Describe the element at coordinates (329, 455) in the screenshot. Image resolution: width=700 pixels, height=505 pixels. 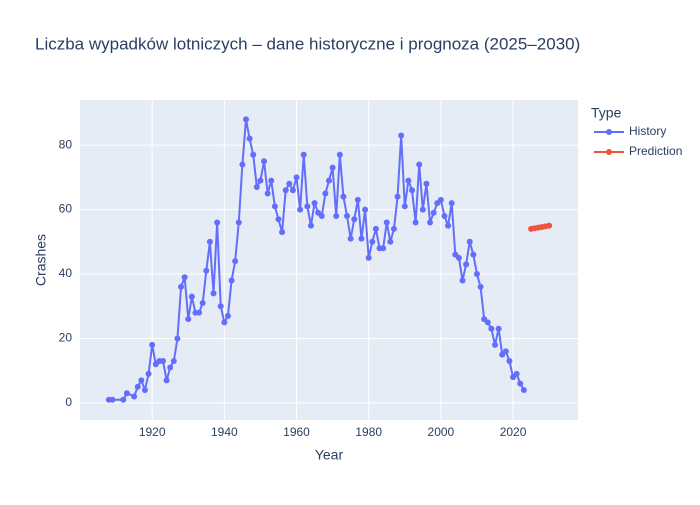
I see `x-axis-title: Year` at that location.